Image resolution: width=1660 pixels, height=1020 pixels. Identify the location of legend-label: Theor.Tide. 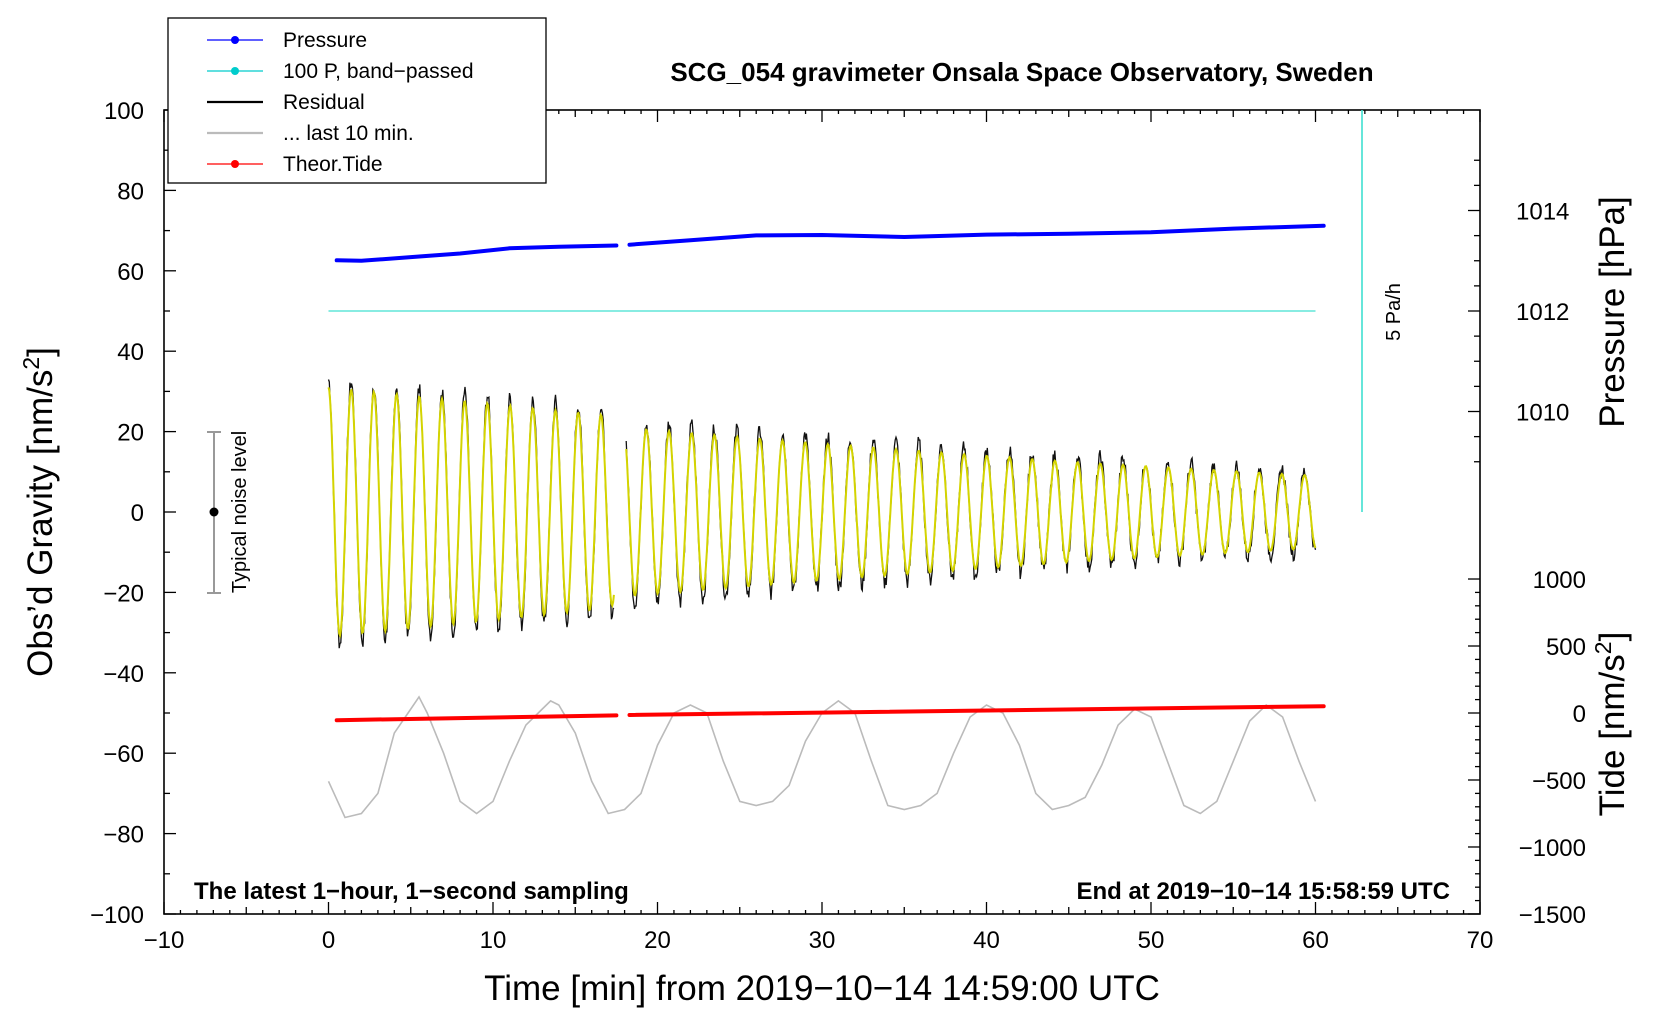
(333, 164).